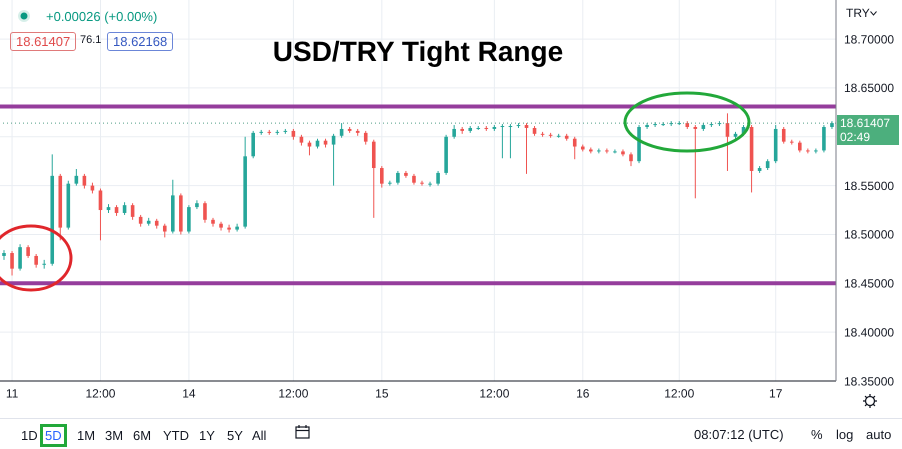 This screenshot has width=902, height=449. Describe the element at coordinates (583, 393) in the screenshot. I see `x-tick-label: 16` at that location.